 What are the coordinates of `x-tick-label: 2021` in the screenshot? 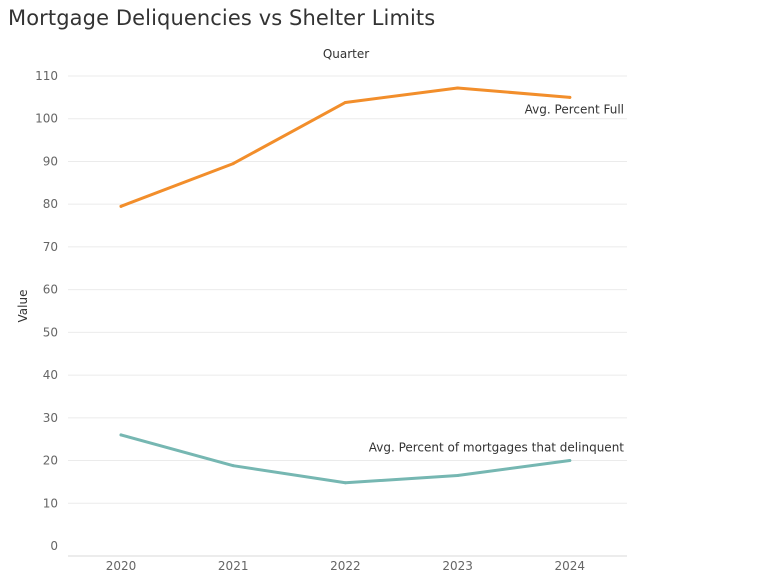 It's located at (233, 566).